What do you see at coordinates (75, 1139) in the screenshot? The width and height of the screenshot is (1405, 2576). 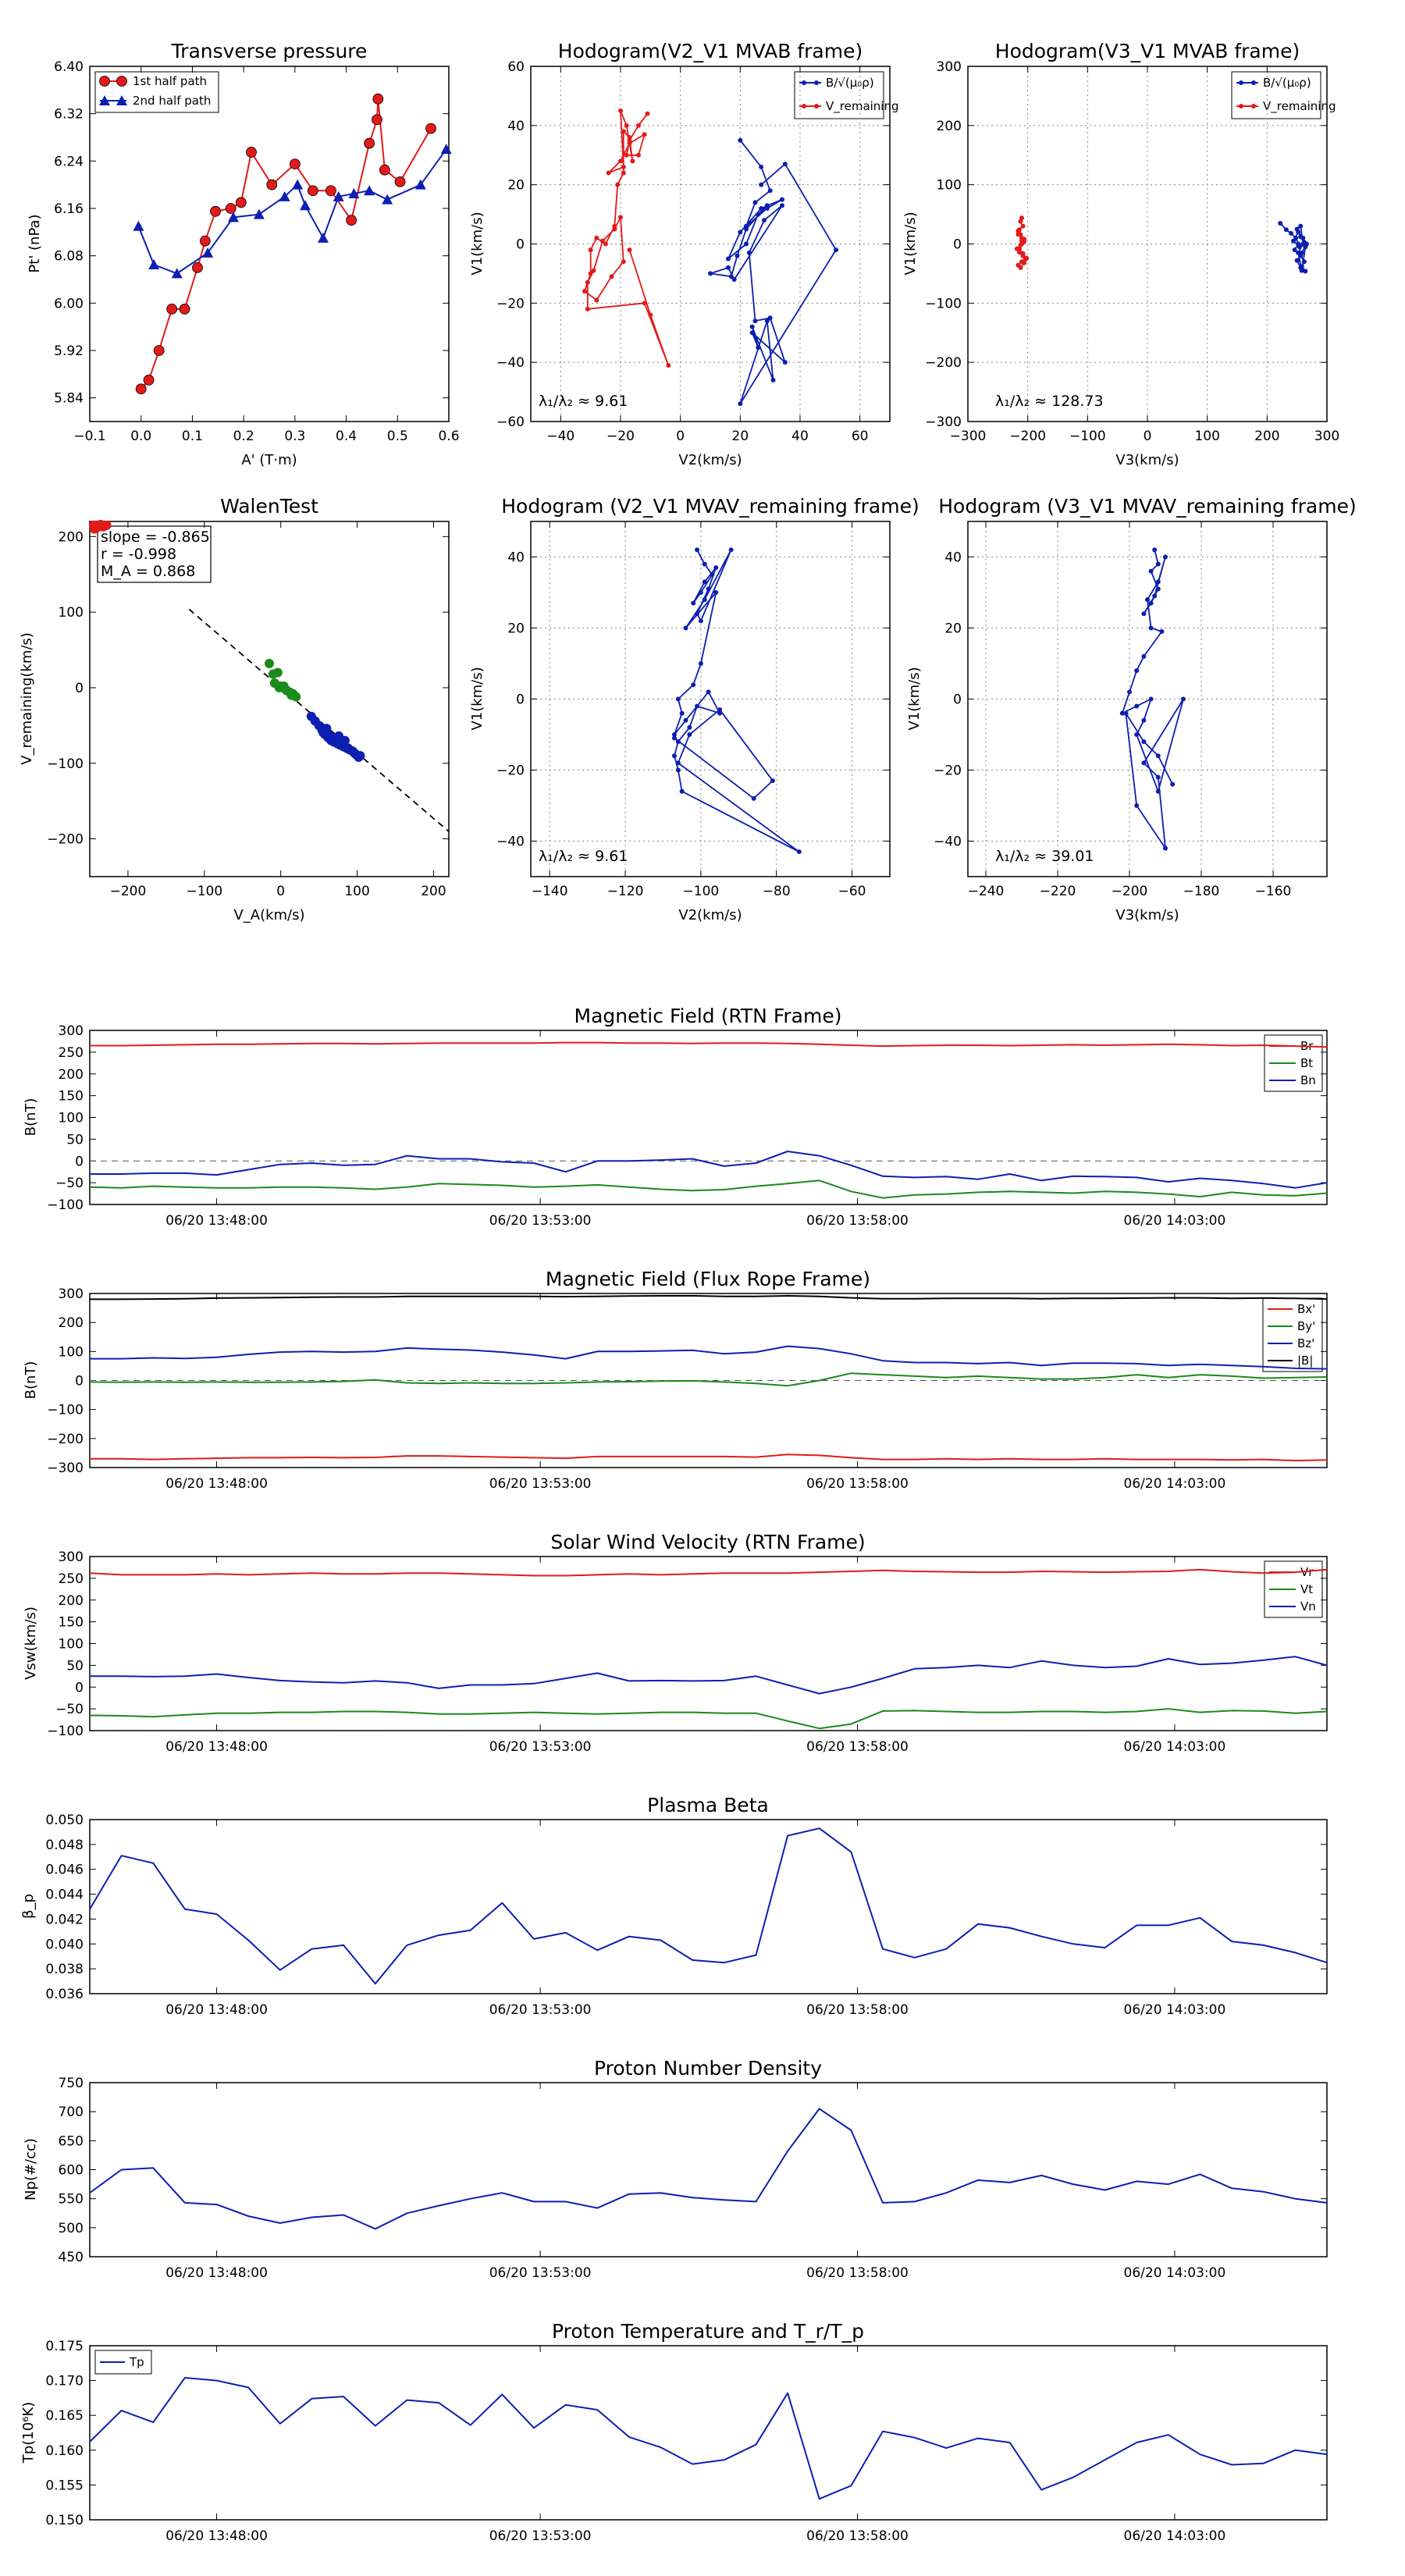 I see `y-tick-label: 50` at bounding box center [75, 1139].